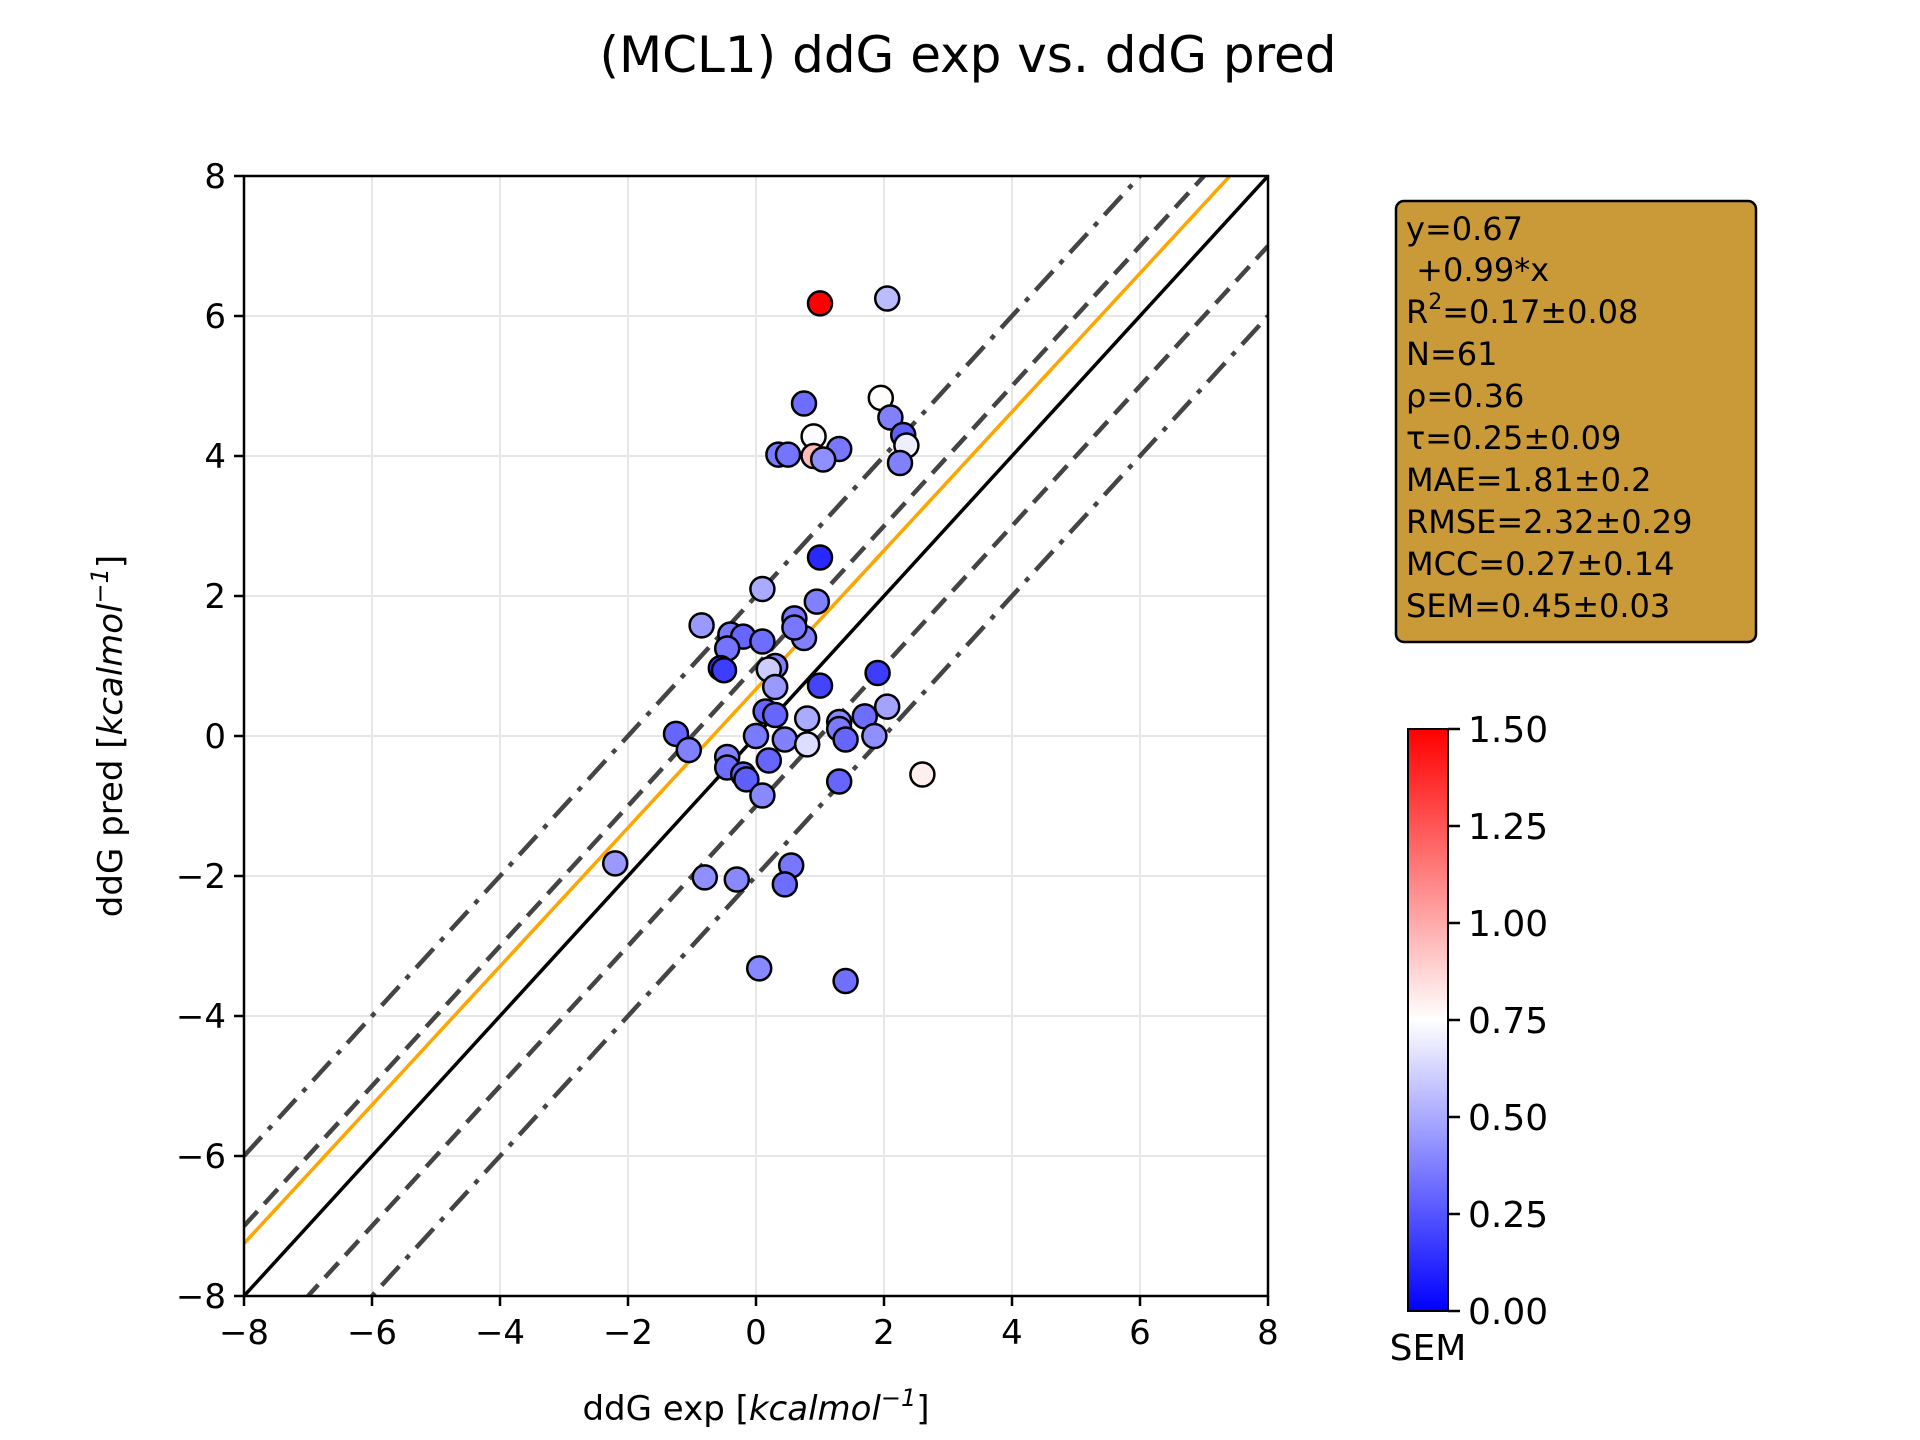 Image resolution: width=1920 pixels, height=1440 pixels. Describe the element at coordinates (1140, 1333) in the screenshot. I see `x-tick-label: 6` at that location.